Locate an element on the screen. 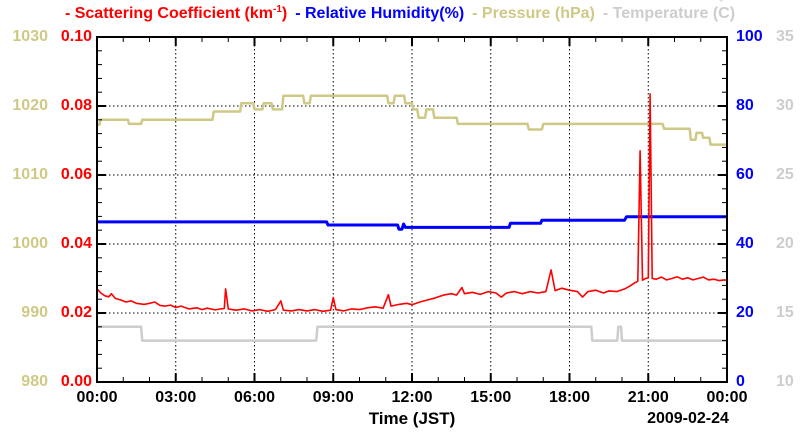 The image size is (800, 434). humidity-tick-label: 0 is located at coordinates (740, 381).